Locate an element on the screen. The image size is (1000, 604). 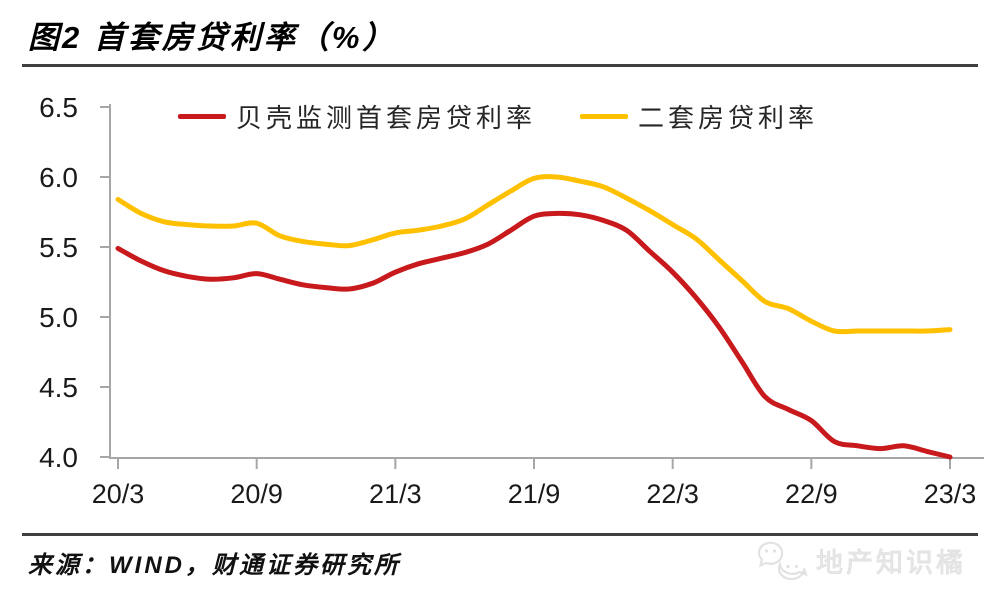
title-divider is located at coordinates (500, 65).